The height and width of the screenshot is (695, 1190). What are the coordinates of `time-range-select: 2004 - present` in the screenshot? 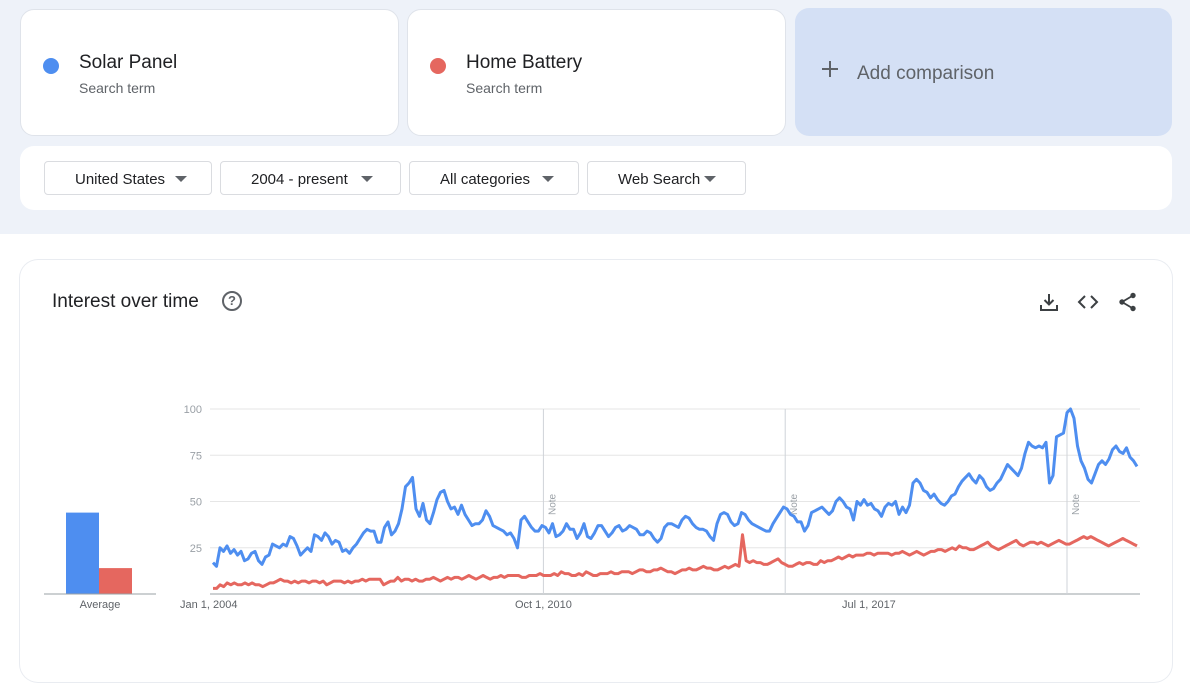 It's located at (310, 178).